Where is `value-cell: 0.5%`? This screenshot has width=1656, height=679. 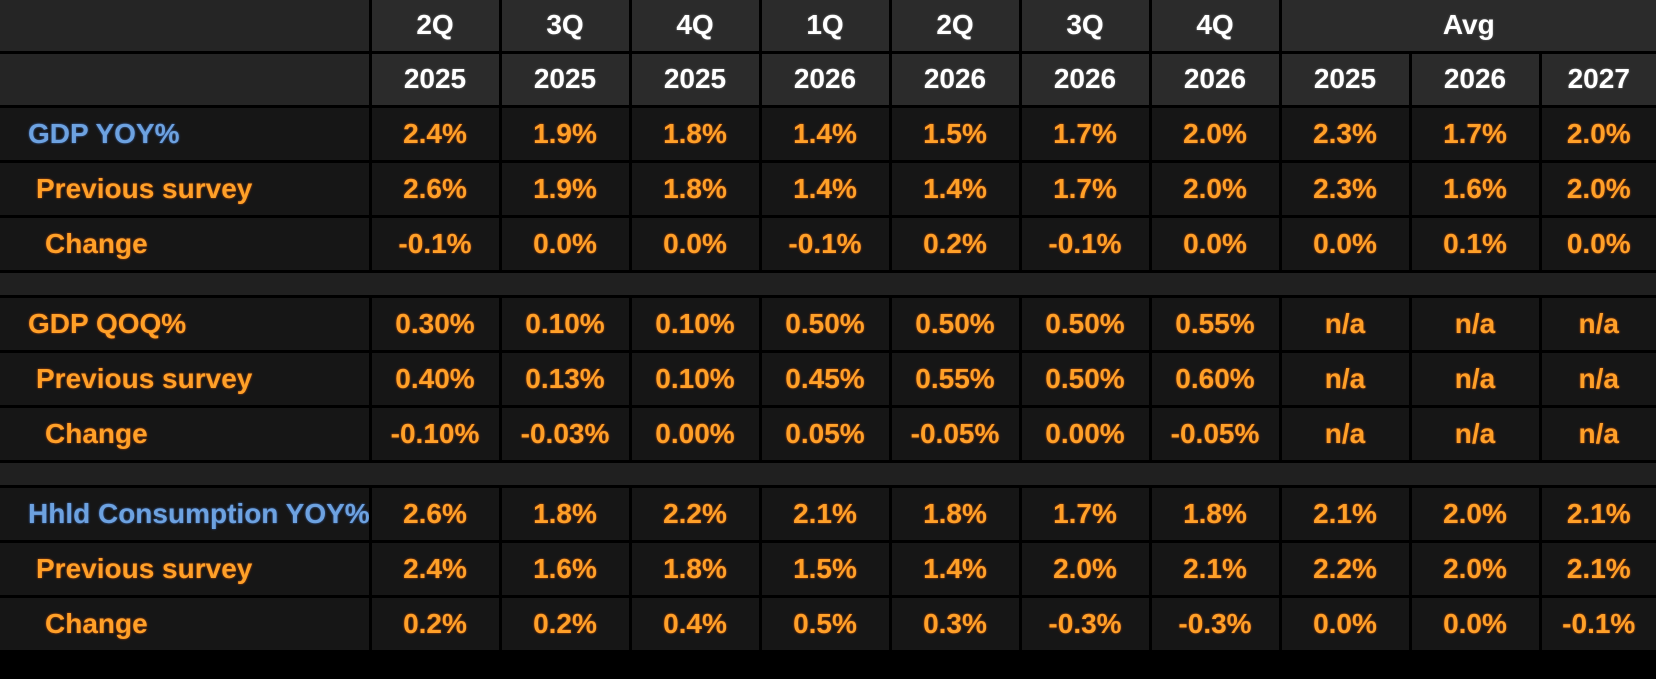 value-cell: 0.5% is located at coordinates (825, 623).